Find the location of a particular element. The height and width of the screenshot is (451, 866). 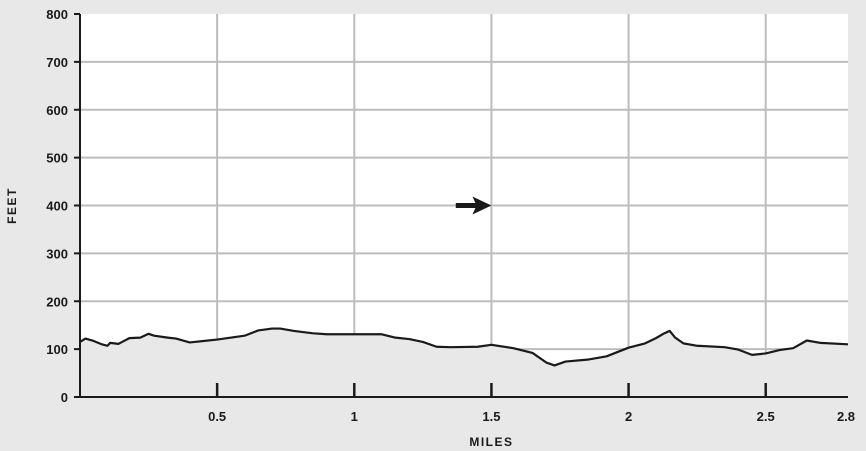

x-tick-label: 1 is located at coordinates (354, 416).